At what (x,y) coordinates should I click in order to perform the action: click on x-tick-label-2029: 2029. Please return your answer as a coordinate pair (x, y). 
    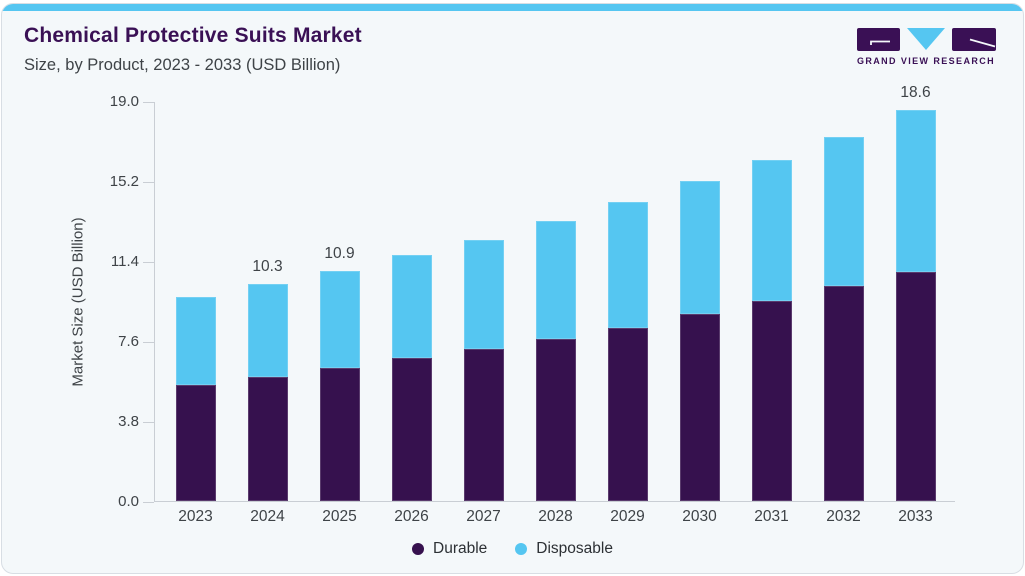
    Looking at the image, I should click on (627, 516).